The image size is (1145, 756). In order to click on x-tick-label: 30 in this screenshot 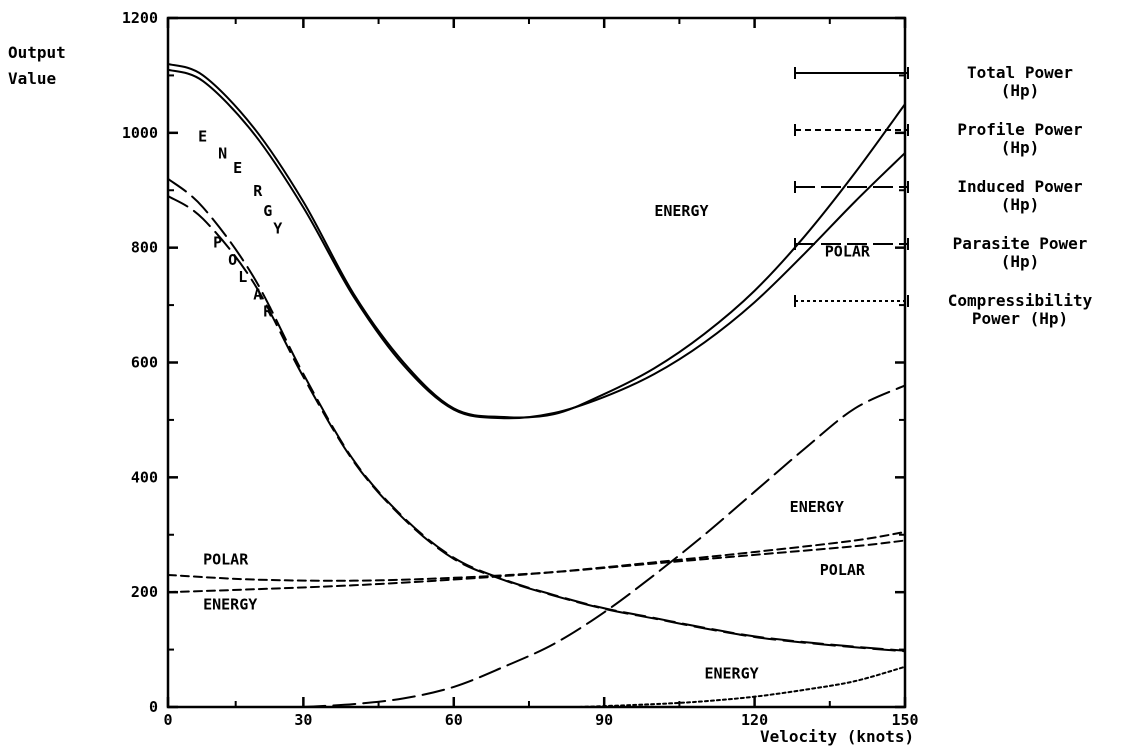, I will do `click(303, 720)`.